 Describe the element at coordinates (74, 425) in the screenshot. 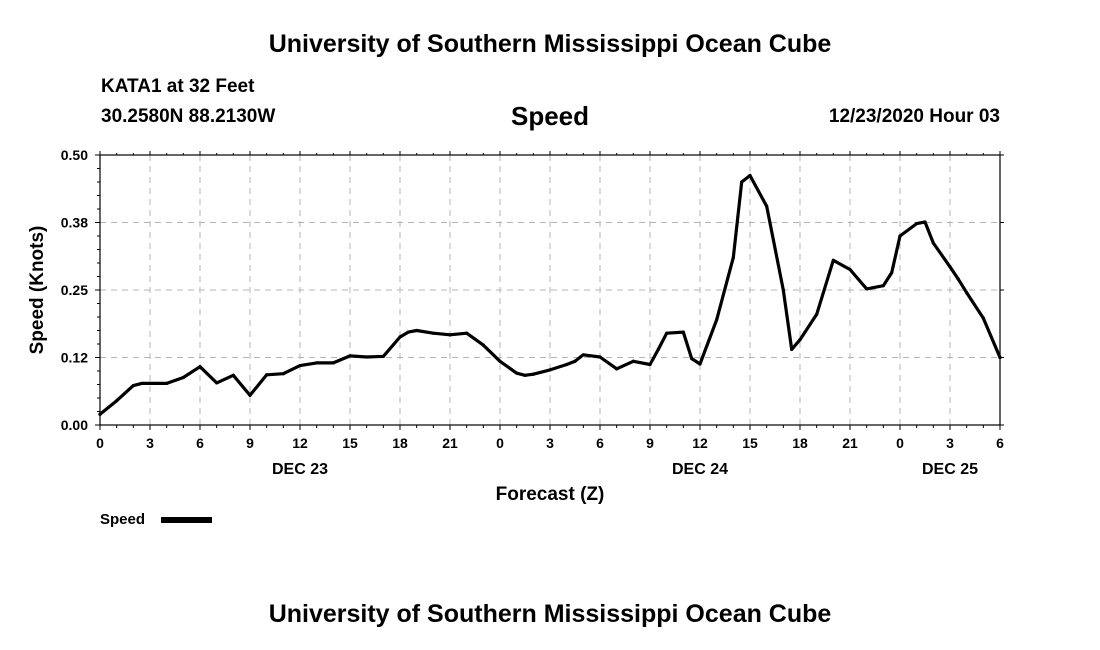

I see `y-tick-label: 0.00` at that location.